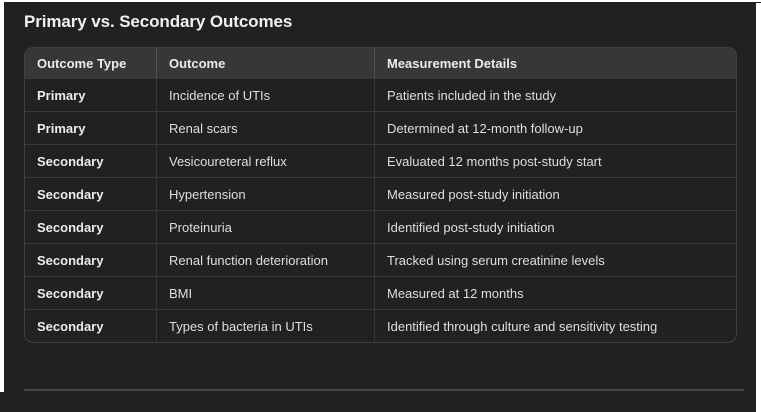 Image resolution: width=761 pixels, height=412 pixels. Describe the element at coordinates (758, 207) in the screenshot. I see `crop-edge-right` at that location.